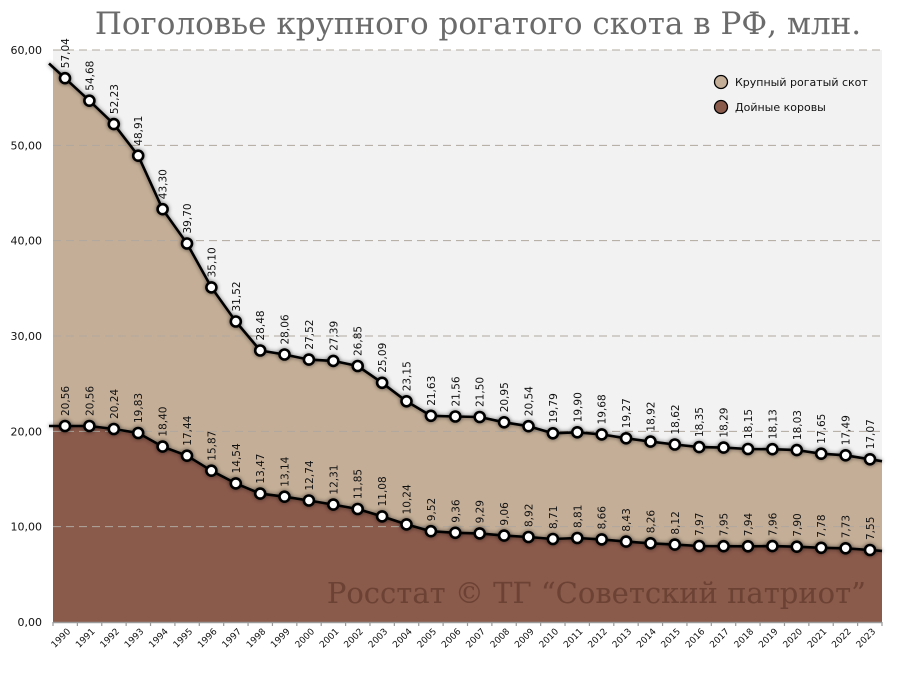  Describe the element at coordinates (90, 76) in the screenshot. I see `data-label: 54,68` at that location.